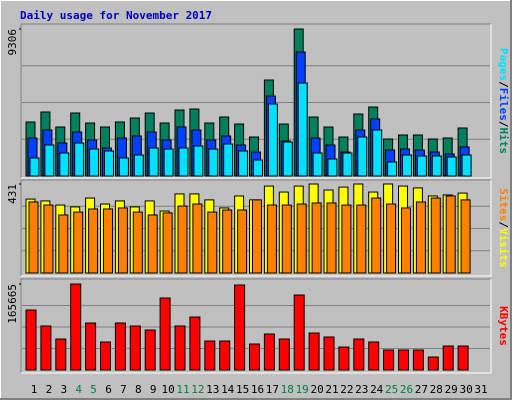 Image resolution: width=512 pixels, height=404 pixels. What do you see at coordinates (503, 64) in the screenshot?
I see `legend-entry: Pages` at bounding box center [503, 64].